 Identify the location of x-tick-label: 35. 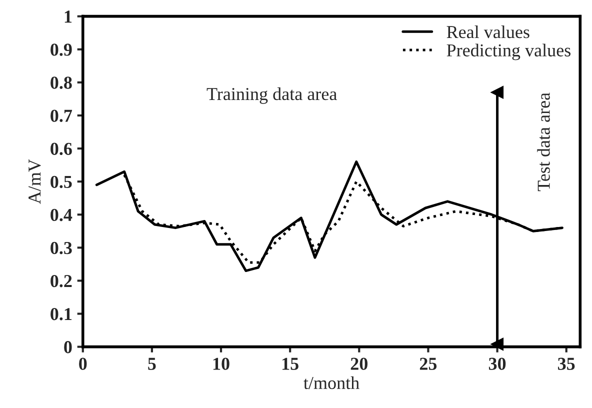
(566, 364).